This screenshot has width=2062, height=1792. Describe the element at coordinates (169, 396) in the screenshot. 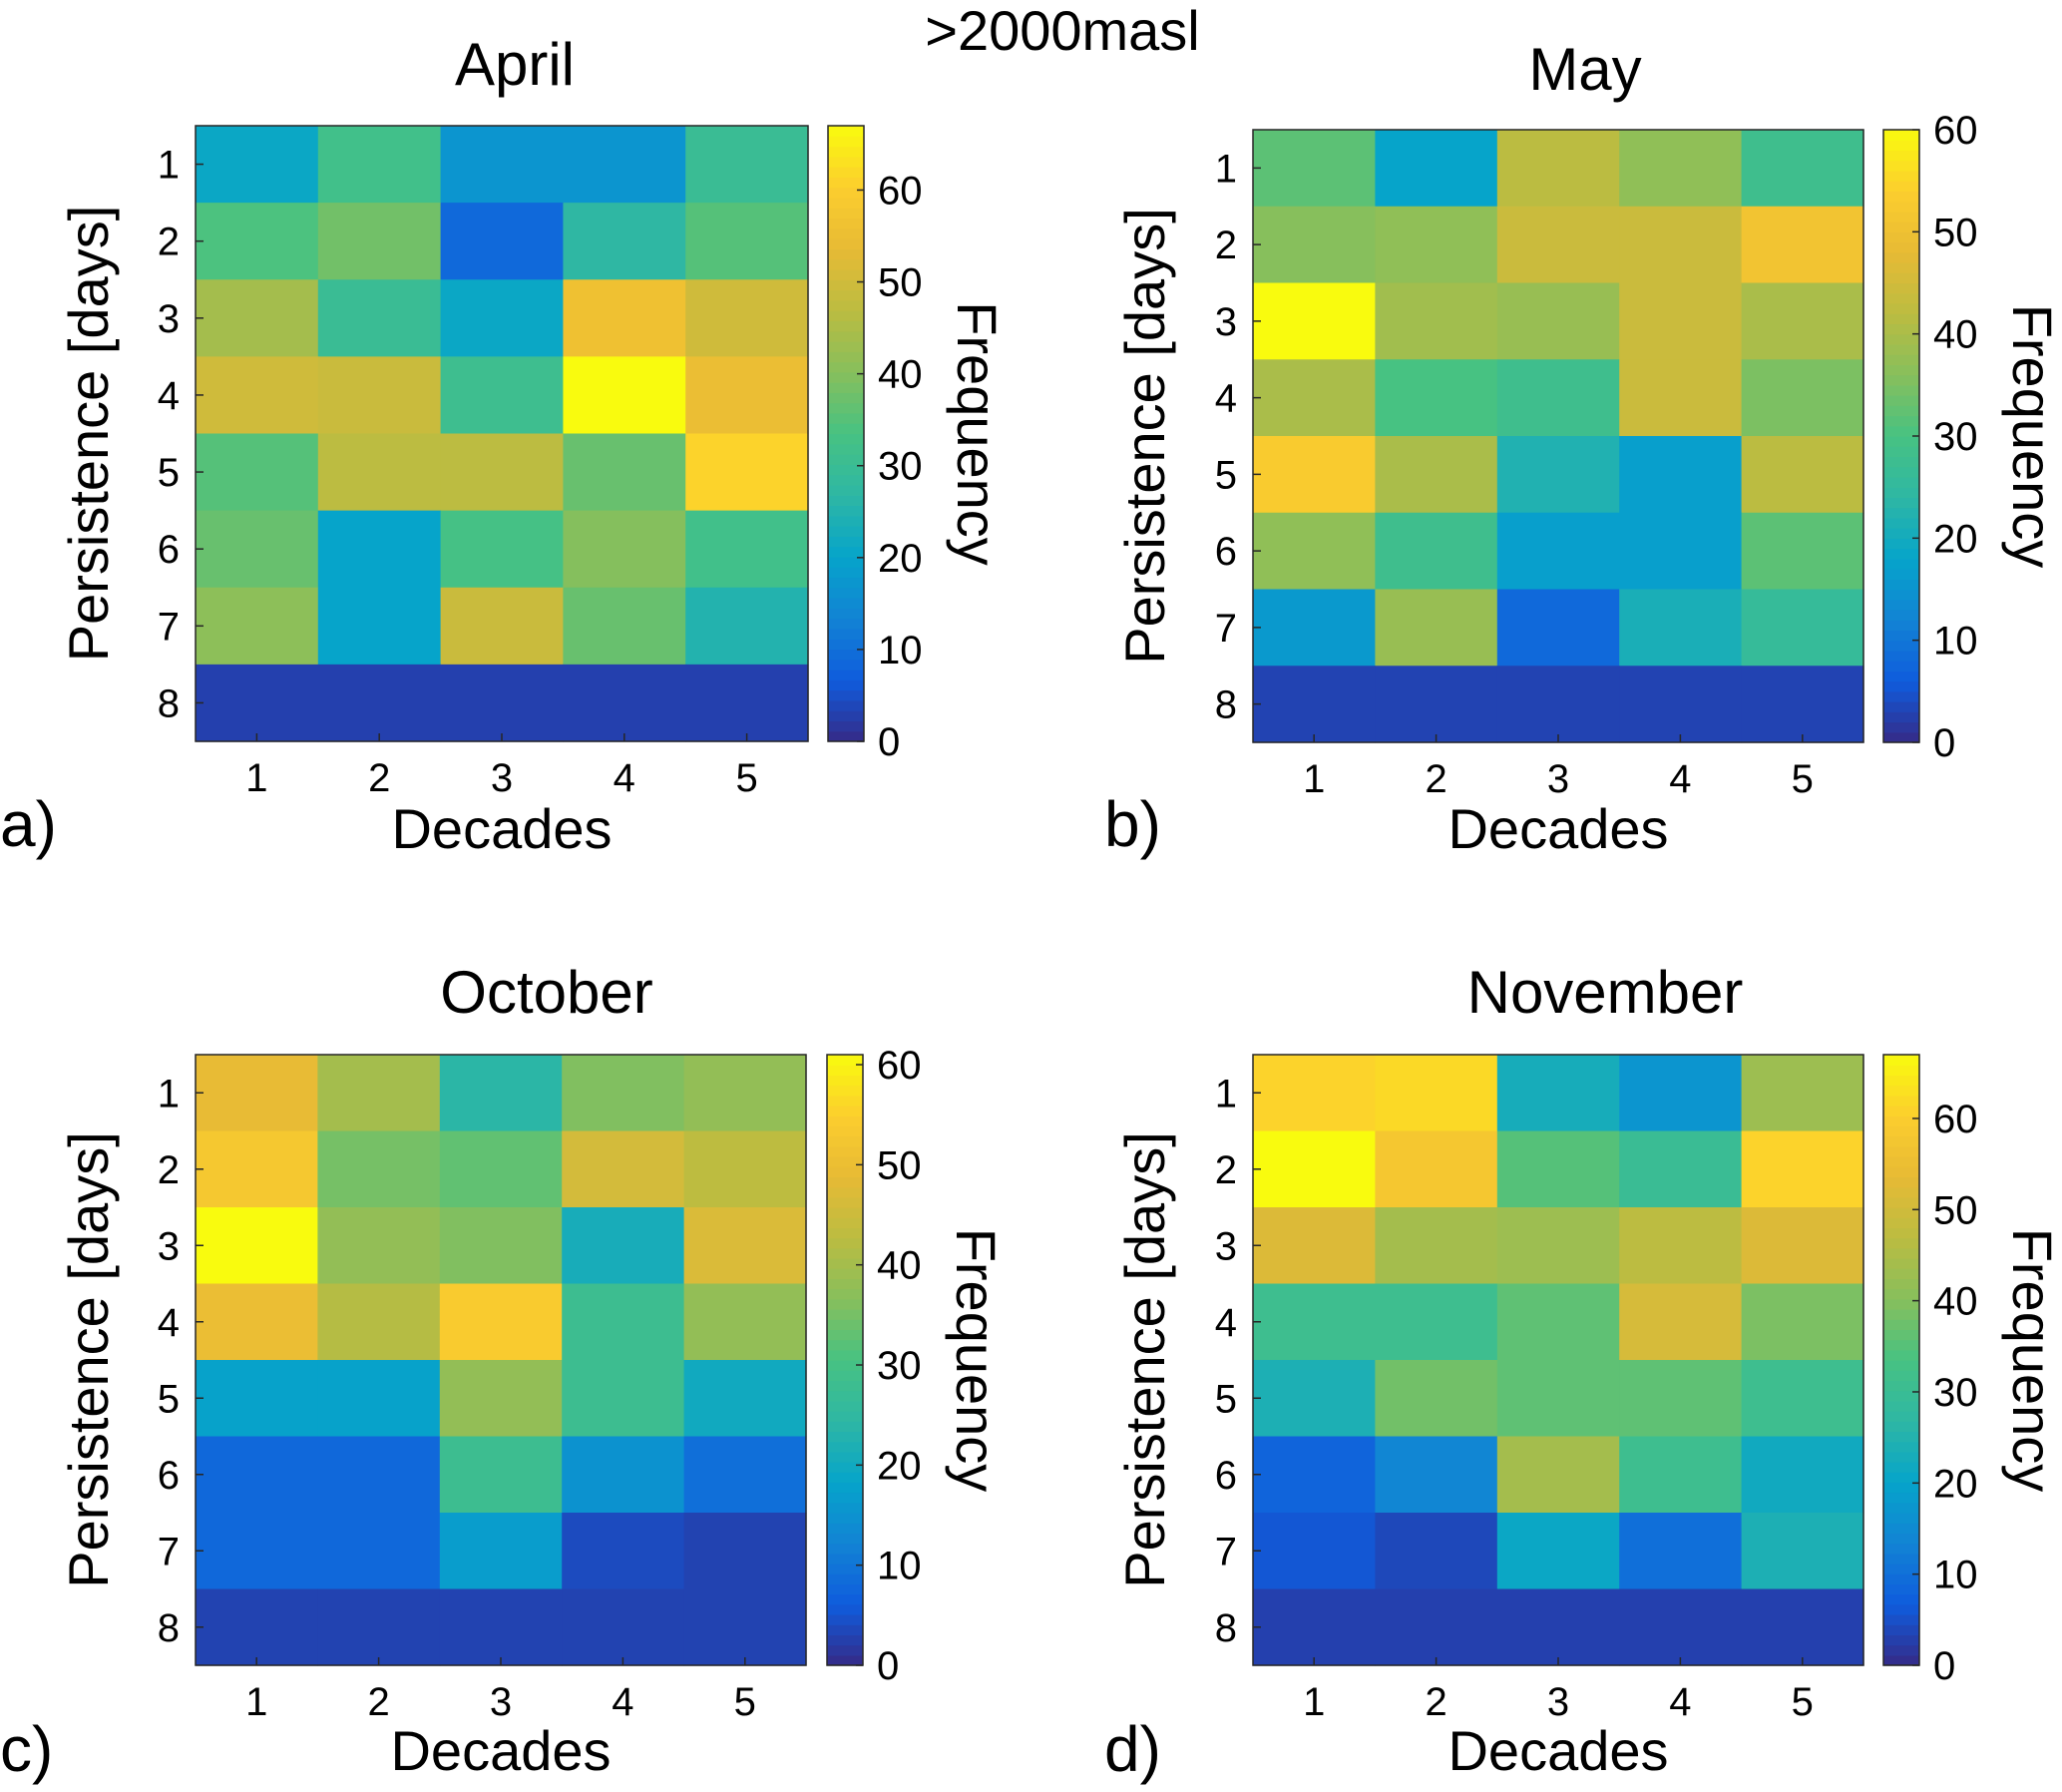

I see `y-tick-label: 4` at that location.